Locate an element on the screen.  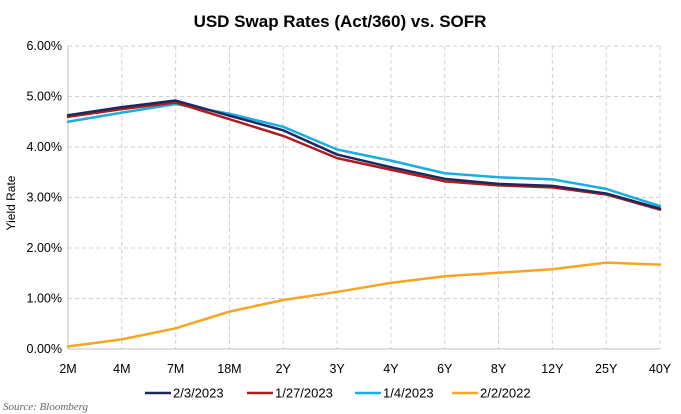
x-tick-label: 25Y is located at coordinates (606, 369).